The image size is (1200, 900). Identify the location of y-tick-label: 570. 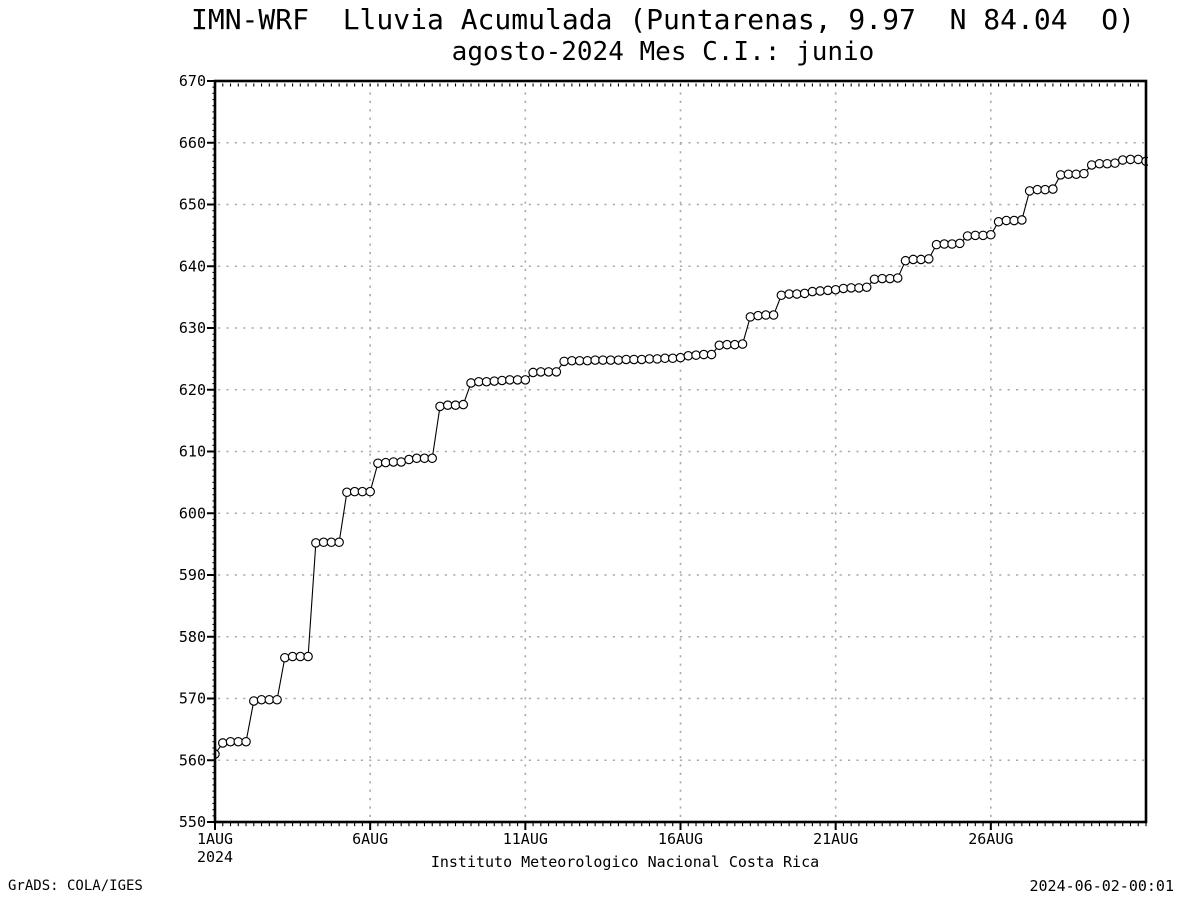
(192, 699).